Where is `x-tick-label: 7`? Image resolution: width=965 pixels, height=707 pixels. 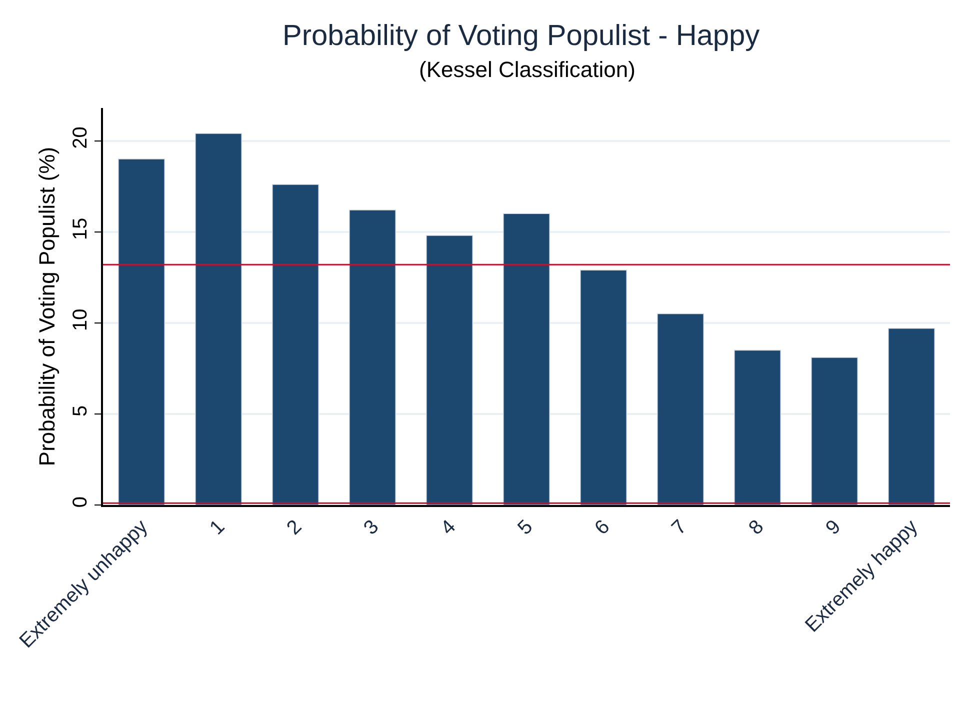
x-tick-label: 7 is located at coordinates (680, 528).